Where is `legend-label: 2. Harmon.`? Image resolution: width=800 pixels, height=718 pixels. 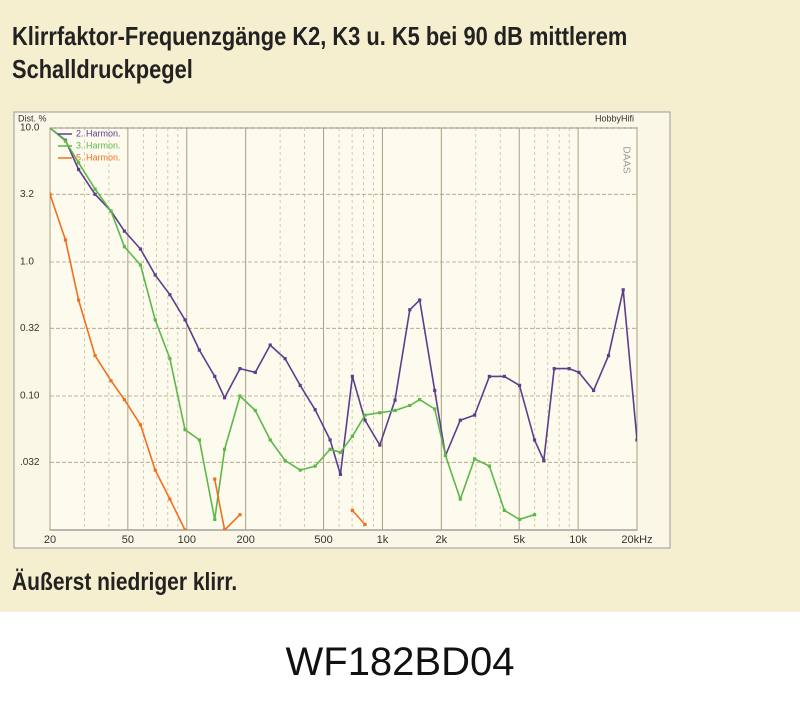 legend-label: 2. Harmon. is located at coordinates (98, 133).